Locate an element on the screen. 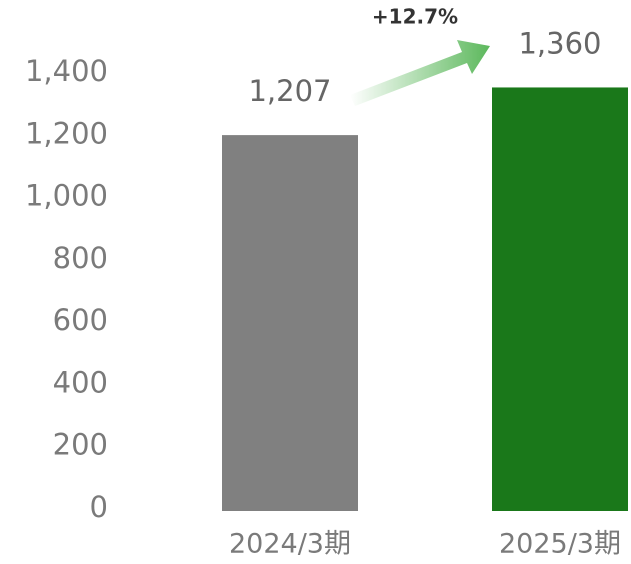 The image size is (631, 564). y-tick-label: 200 is located at coordinates (80, 445).